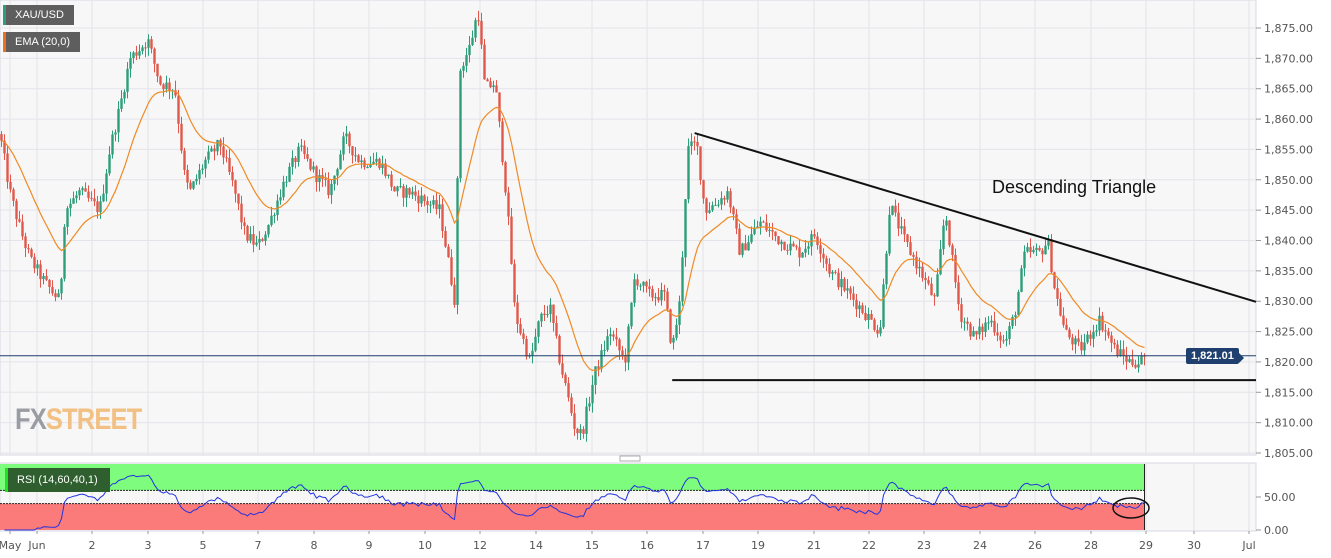 The width and height of the screenshot is (1331, 558). Describe the element at coordinates (574, 502) in the screenshot. I see `rsi-line` at that location.